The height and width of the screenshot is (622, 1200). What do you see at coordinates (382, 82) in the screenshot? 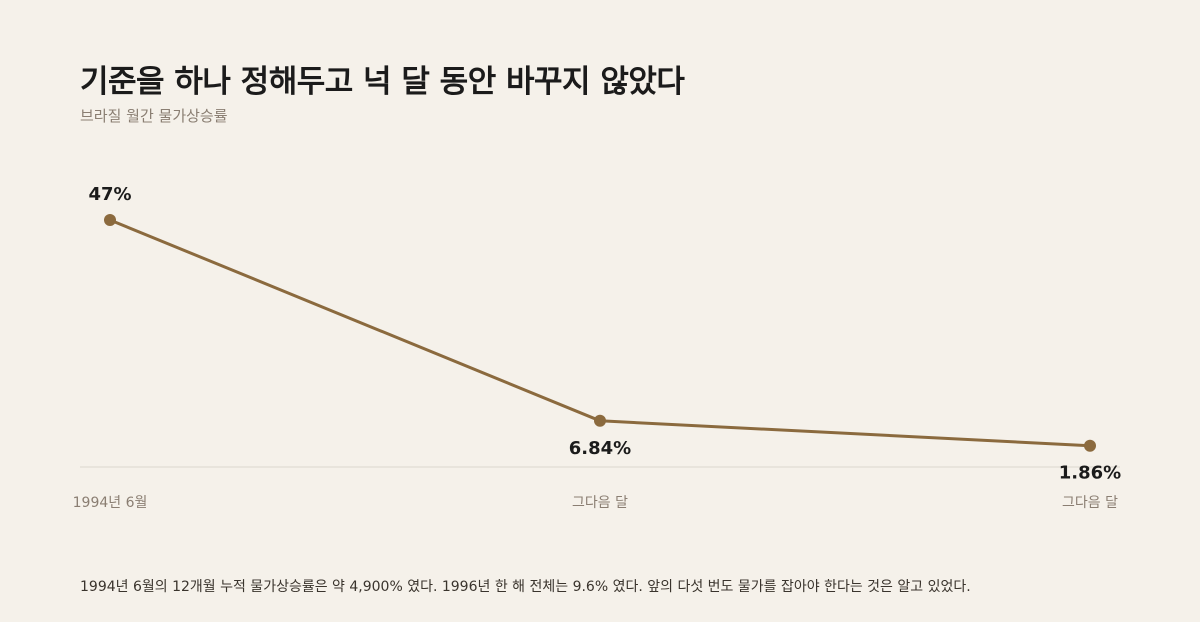
I see `chart-title: 기준을 하나 정해두고 넉 달 동안 바꾸지 않았다` at bounding box center [382, 82].